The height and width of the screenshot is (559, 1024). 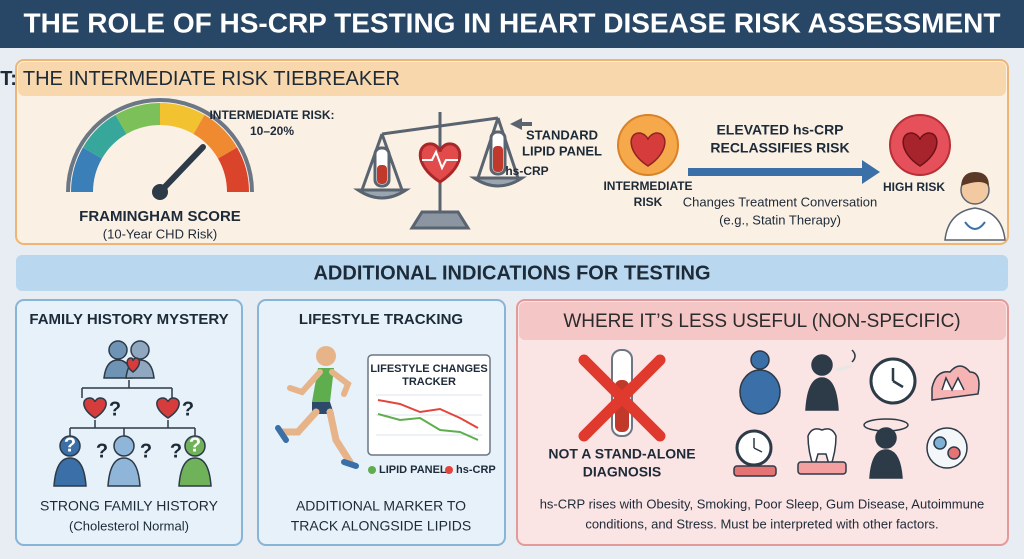 I want to click on note: Changes Treatment Conversation, so click(x=780, y=201).